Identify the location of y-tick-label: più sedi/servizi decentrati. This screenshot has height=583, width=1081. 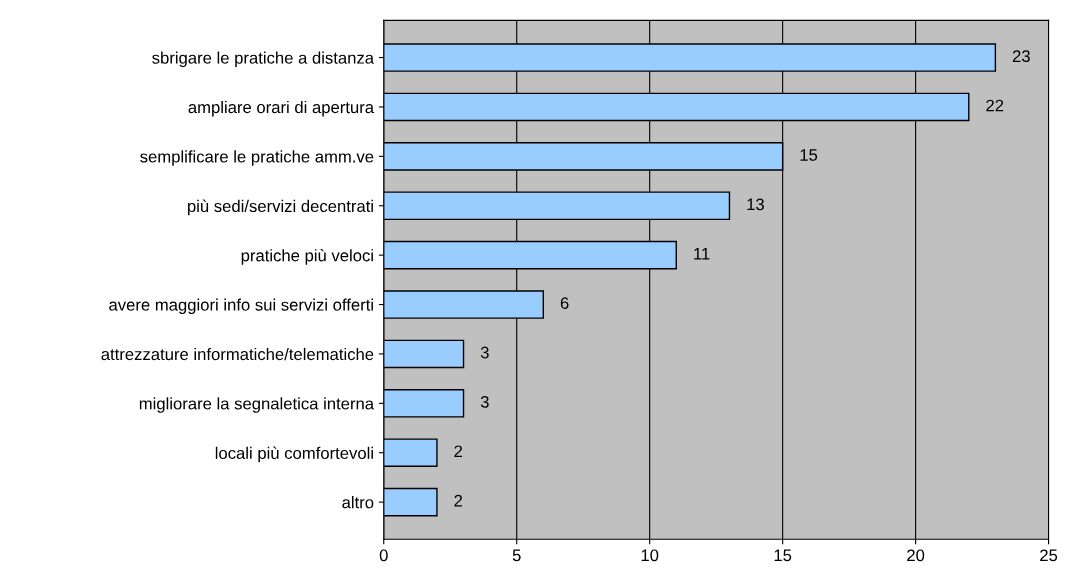
(280, 207).